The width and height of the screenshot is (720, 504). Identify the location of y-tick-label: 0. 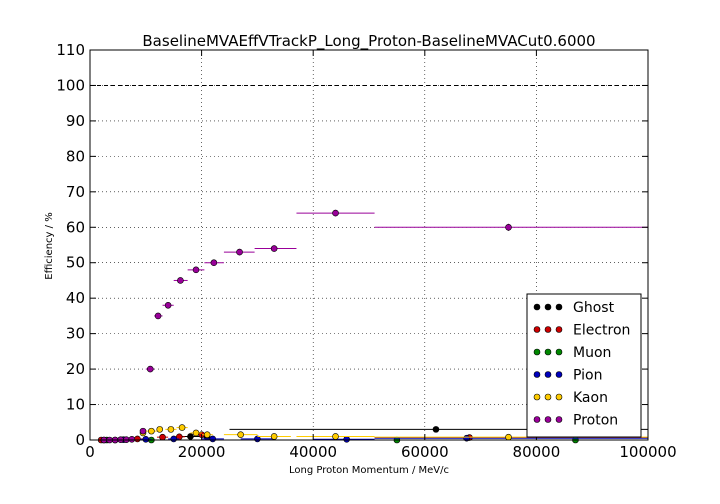
(80, 440).